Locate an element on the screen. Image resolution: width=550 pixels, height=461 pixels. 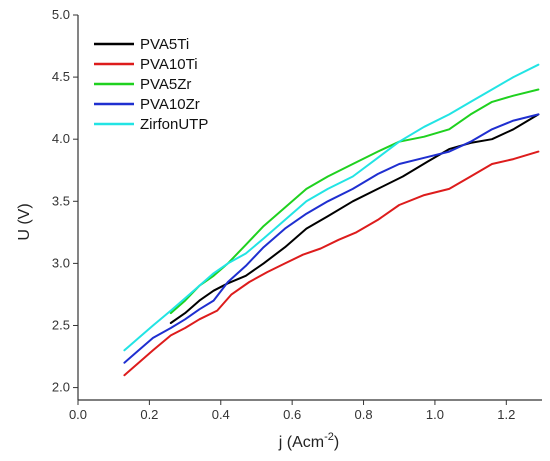
x-axis-ticks: 0.0 0.2 0.4 0.6 0.8 1.0 1.2 is located at coordinates (292, 411).